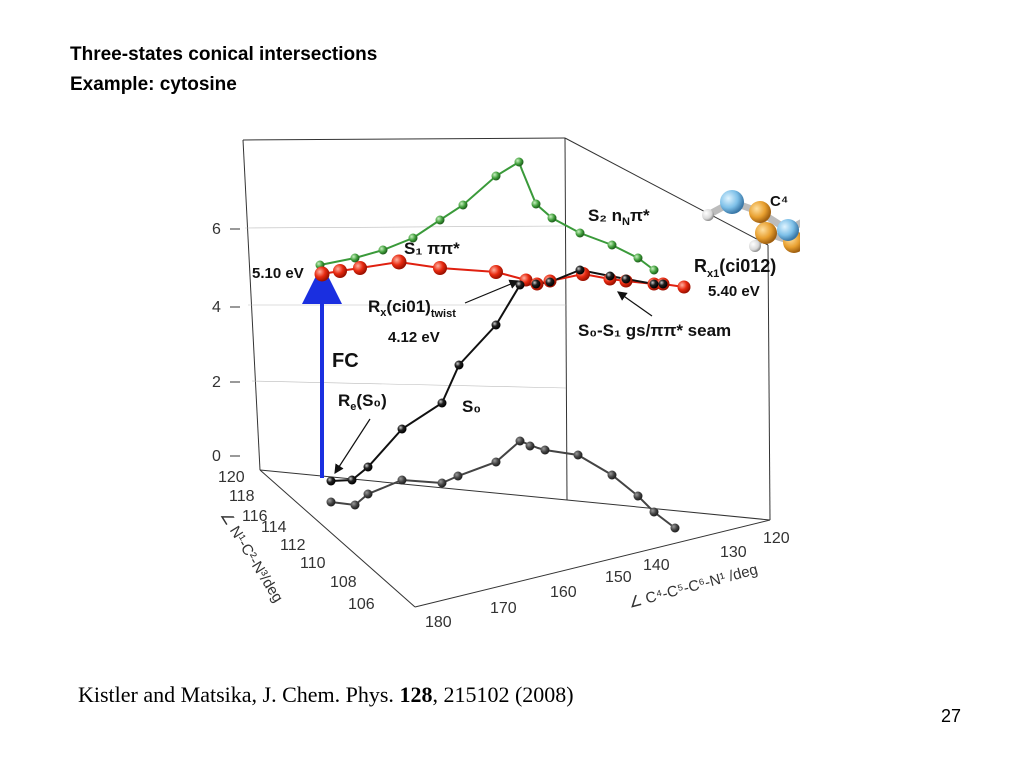  I want to click on z-tick-label: 6, so click(216, 229).